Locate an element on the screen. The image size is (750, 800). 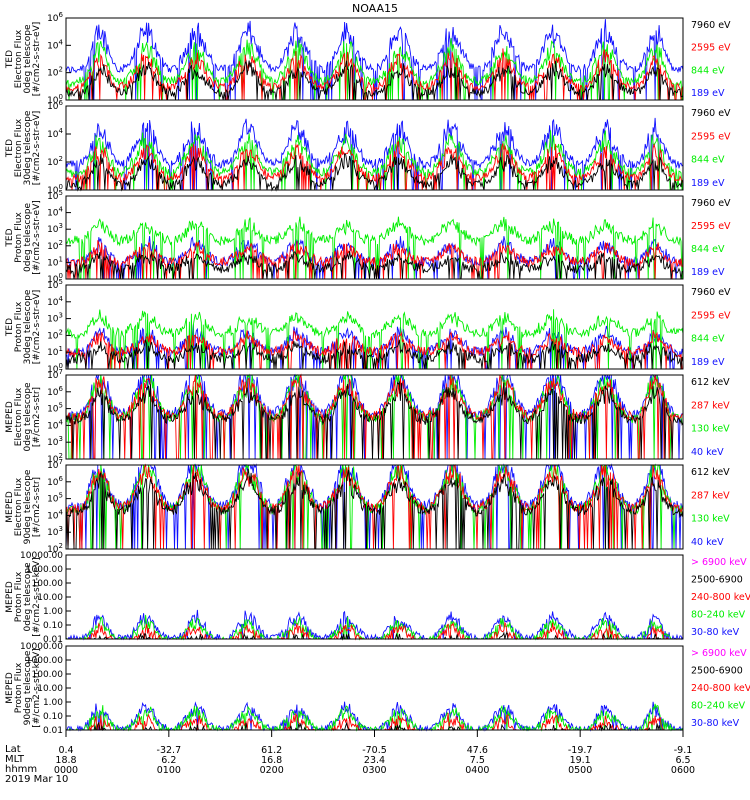
legend-entry: 240-800 keV is located at coordinates (720, 688).